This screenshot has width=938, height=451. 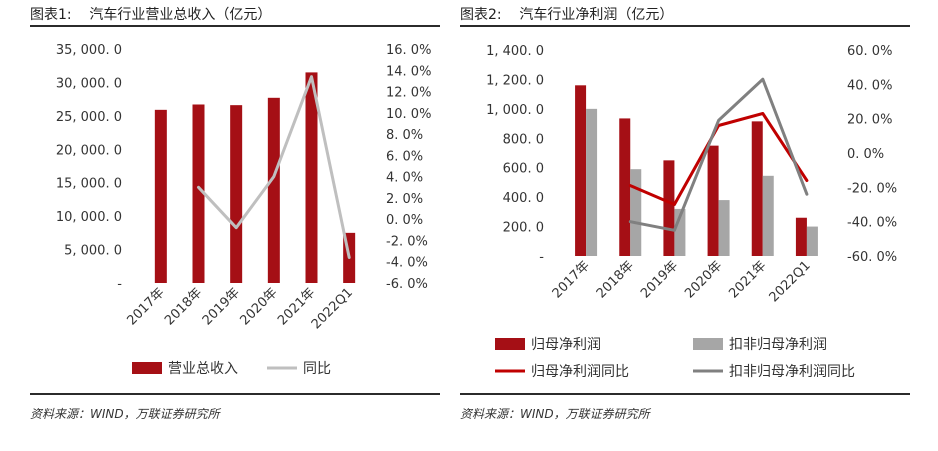 I want to click on figure2-source: 资料来源：WIND，万联证券研究所, so click(x=555, y=414).